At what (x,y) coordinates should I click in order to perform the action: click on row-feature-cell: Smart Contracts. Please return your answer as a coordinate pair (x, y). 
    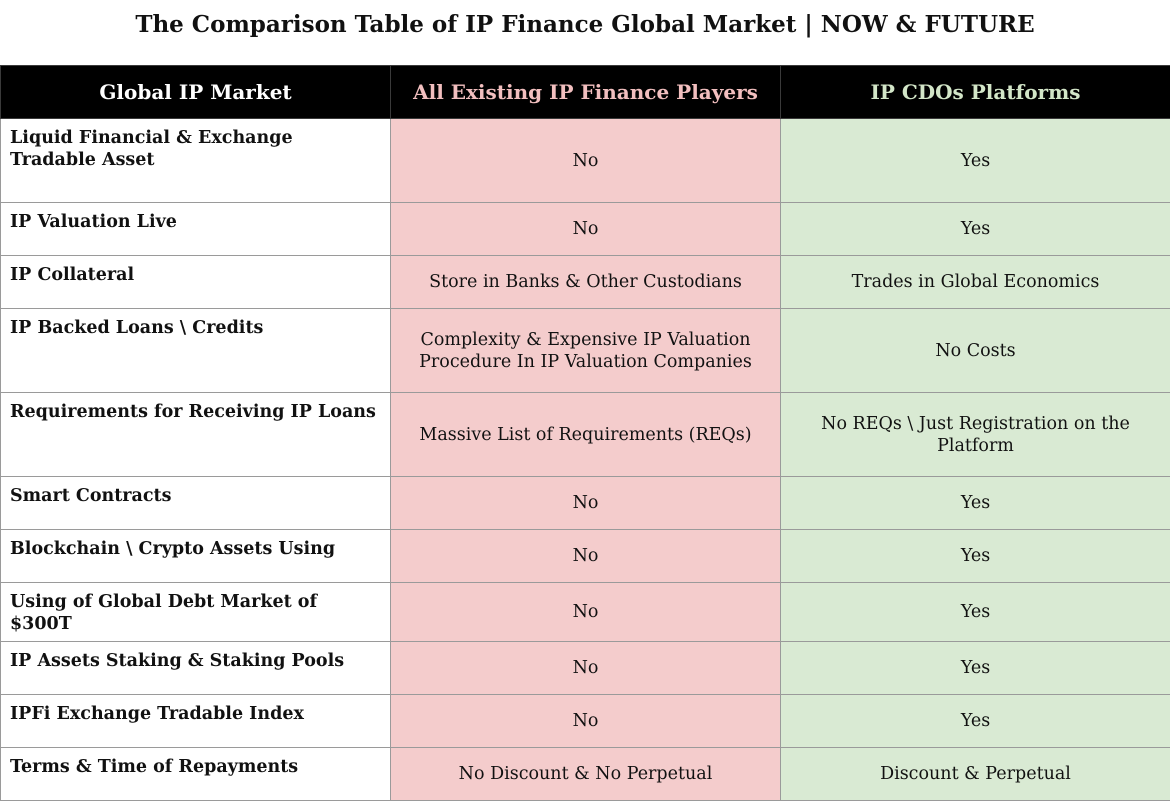
    Looking at the image, I should click on (196, 503).